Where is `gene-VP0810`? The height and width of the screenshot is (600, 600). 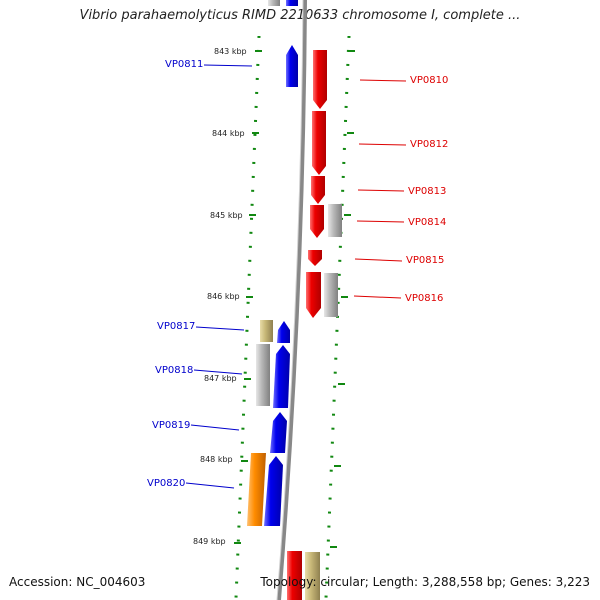
gene-VP0810 is located at coordinates (320, 79).